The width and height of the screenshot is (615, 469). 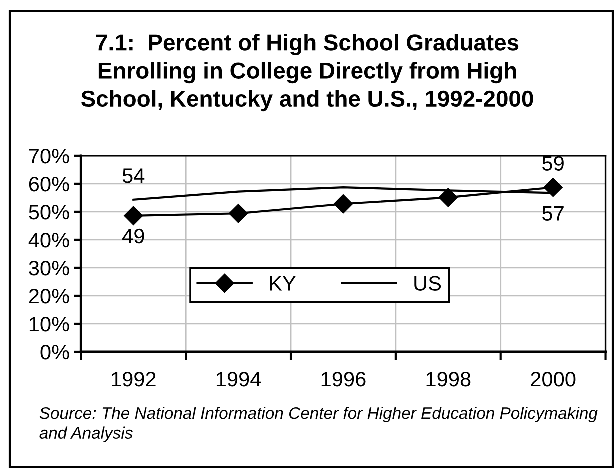 I want to click on legend-label: KY, so click(x=283, y=283).